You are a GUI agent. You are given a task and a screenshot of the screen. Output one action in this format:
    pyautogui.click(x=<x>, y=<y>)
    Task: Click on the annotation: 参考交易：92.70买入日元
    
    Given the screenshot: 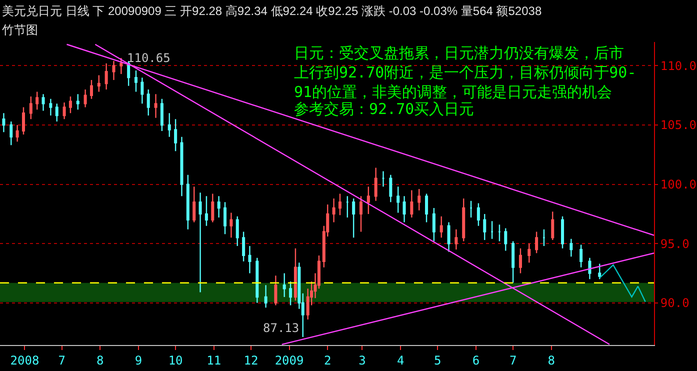 What is the action you would take?
    pyautogui.click(x=384, y=109)
    